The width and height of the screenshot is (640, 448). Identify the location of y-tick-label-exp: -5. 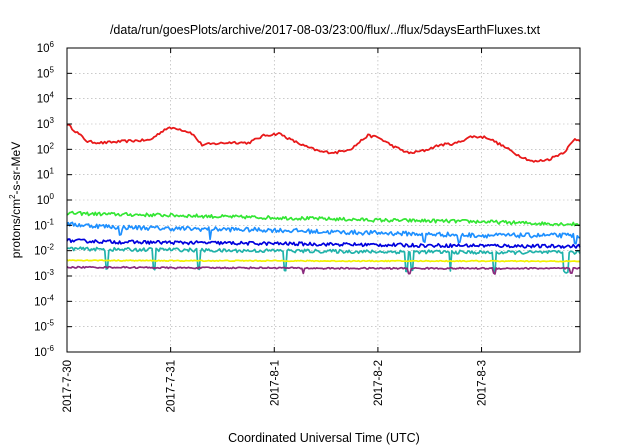
(51, 323).